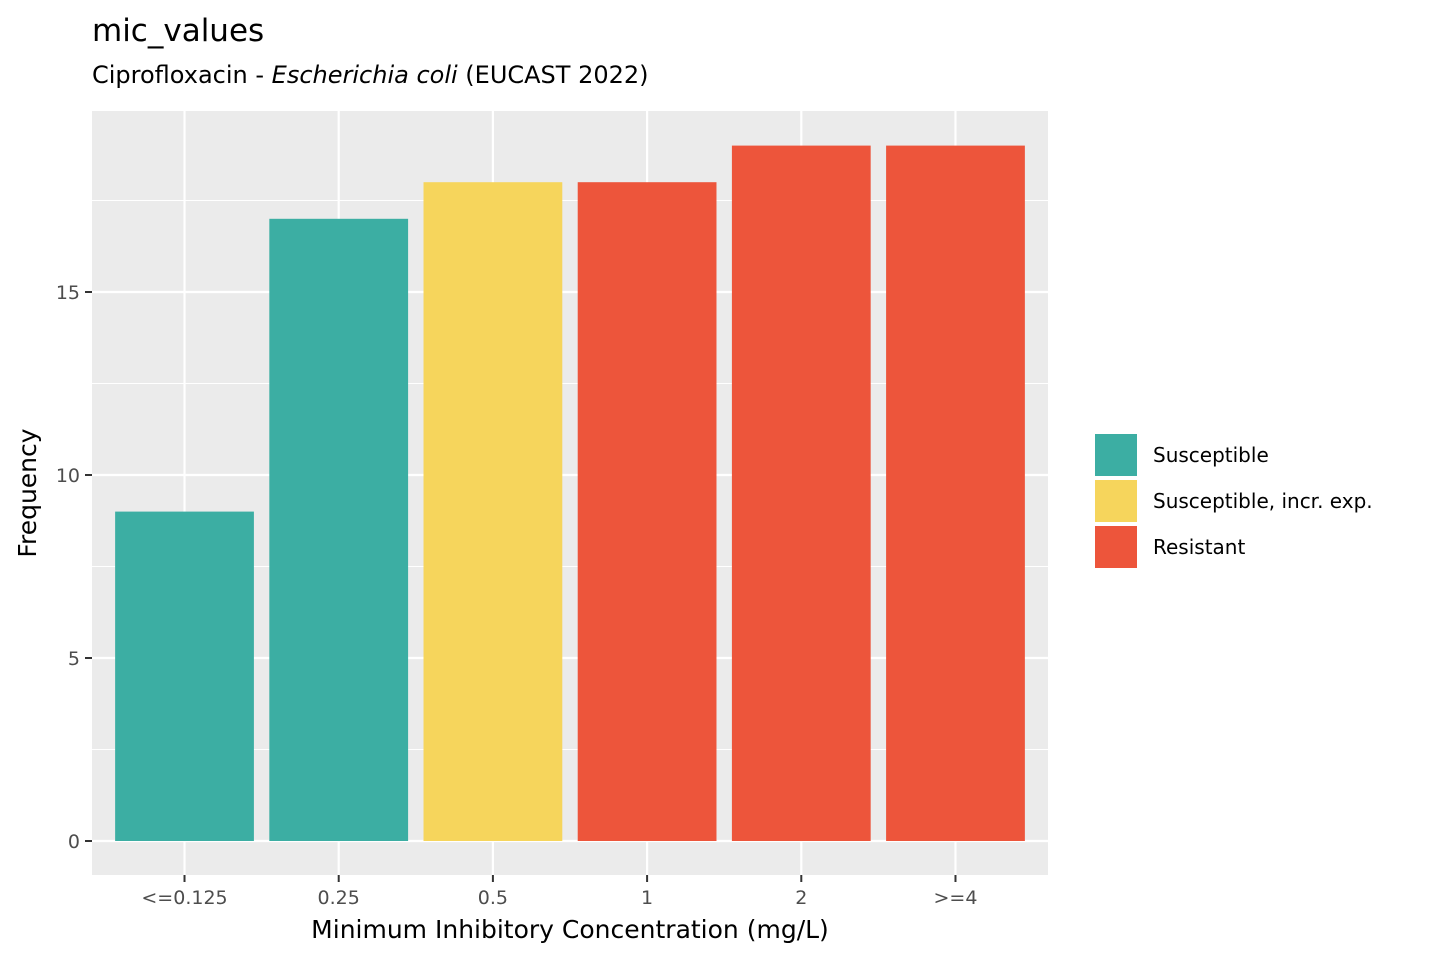 Image resolution: width=1440 pixels, height=960 pixels. I want to click on x-tick-label-4: 2, so click(801, 898).